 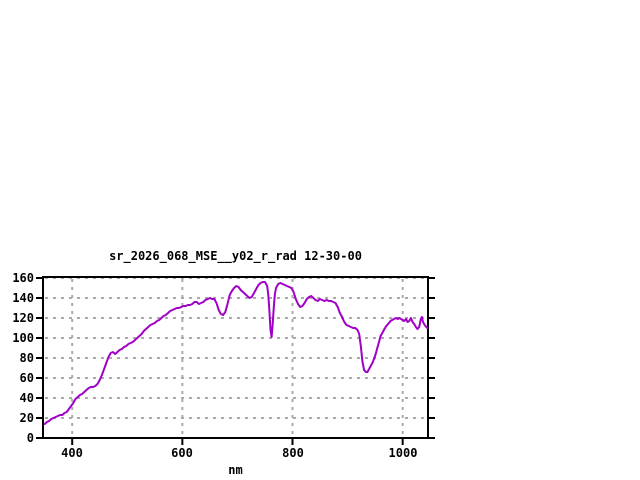 What do you see at coordinates (30, 438) in the screenshot?
I see `y-tick-label: 0` at bounding box center [30, 438].